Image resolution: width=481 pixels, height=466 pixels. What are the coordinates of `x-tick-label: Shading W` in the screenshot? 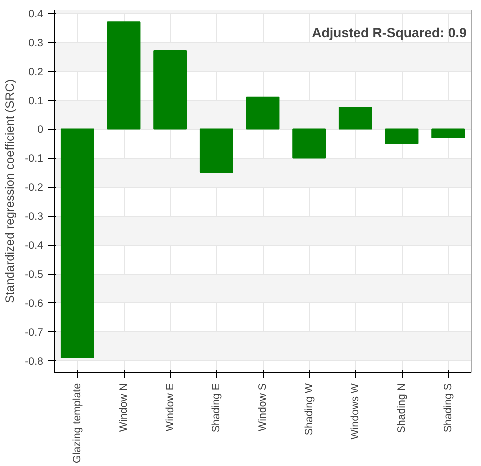 It's located at (309, 409).